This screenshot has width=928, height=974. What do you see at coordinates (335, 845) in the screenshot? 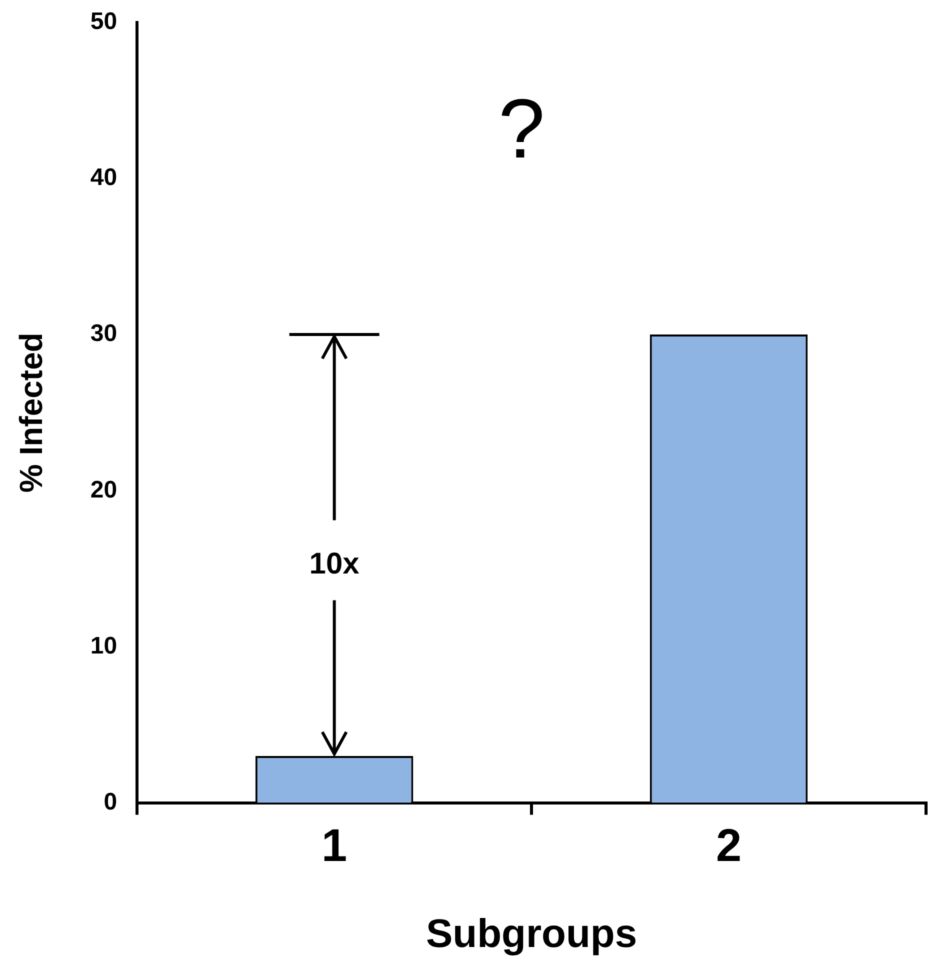
I see `x-tick-label: 1` at bounding box center [335, 845].